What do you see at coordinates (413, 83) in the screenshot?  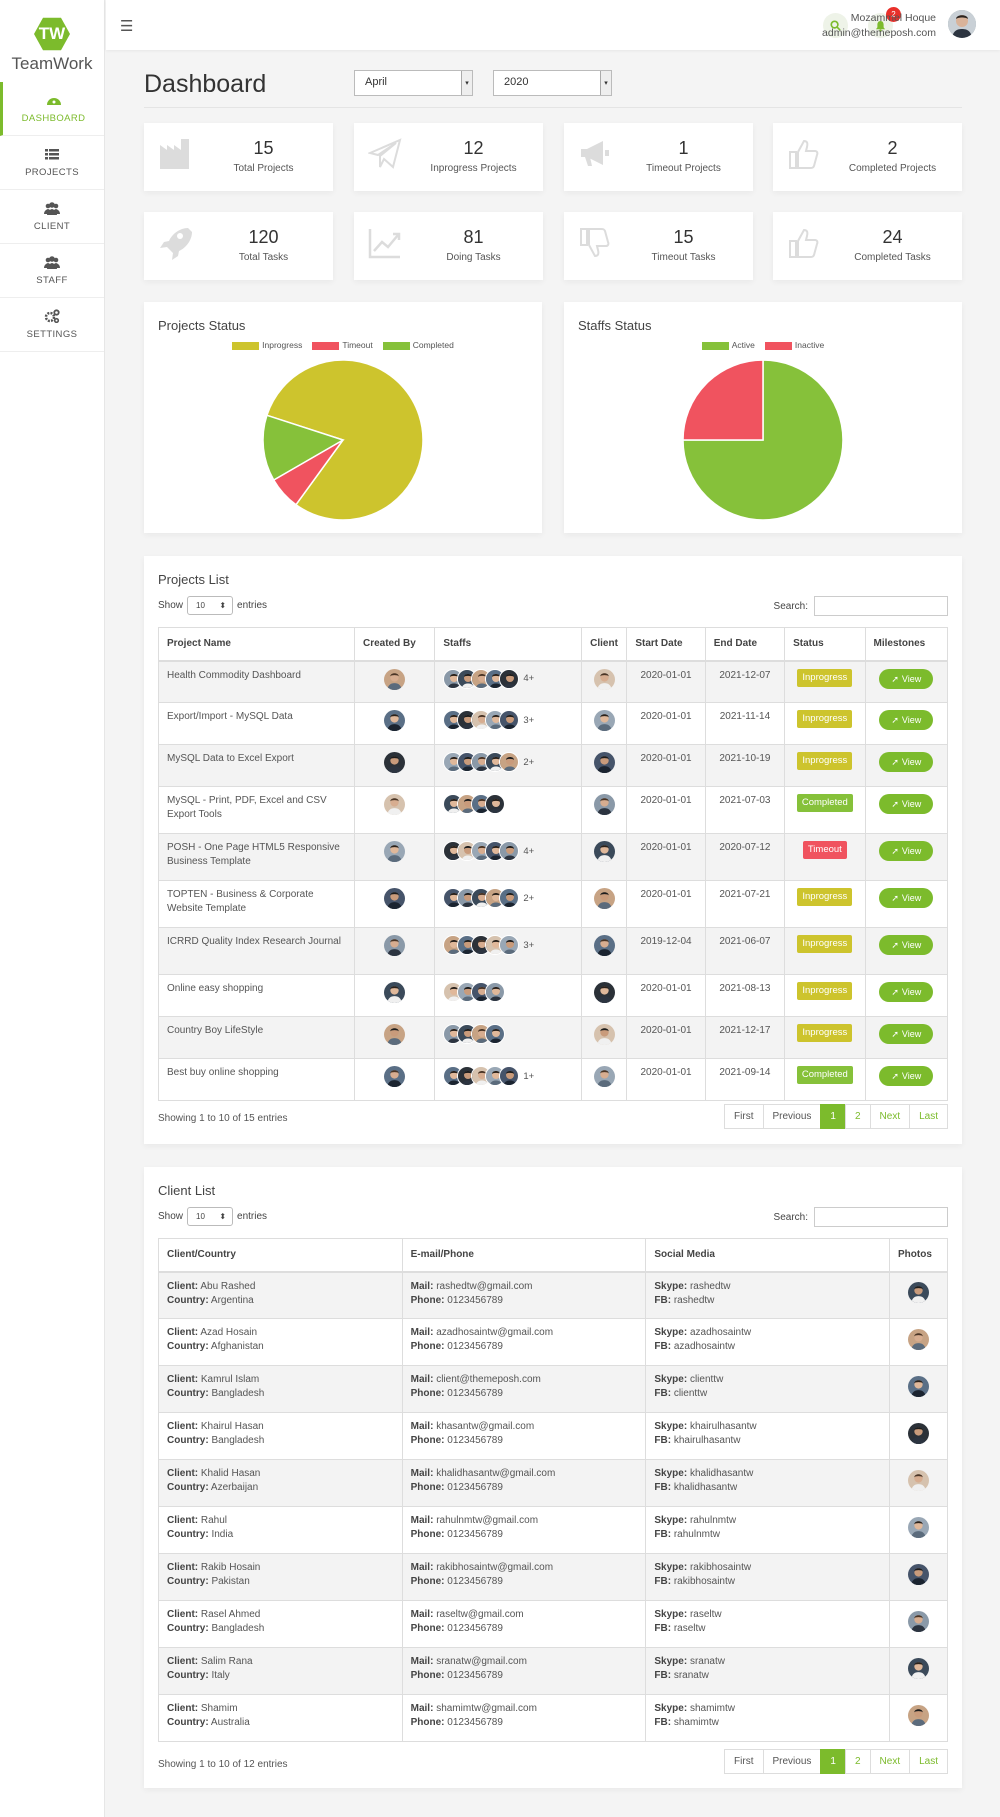 I see `month-select: April ▾` at bounding box center [413, 83].